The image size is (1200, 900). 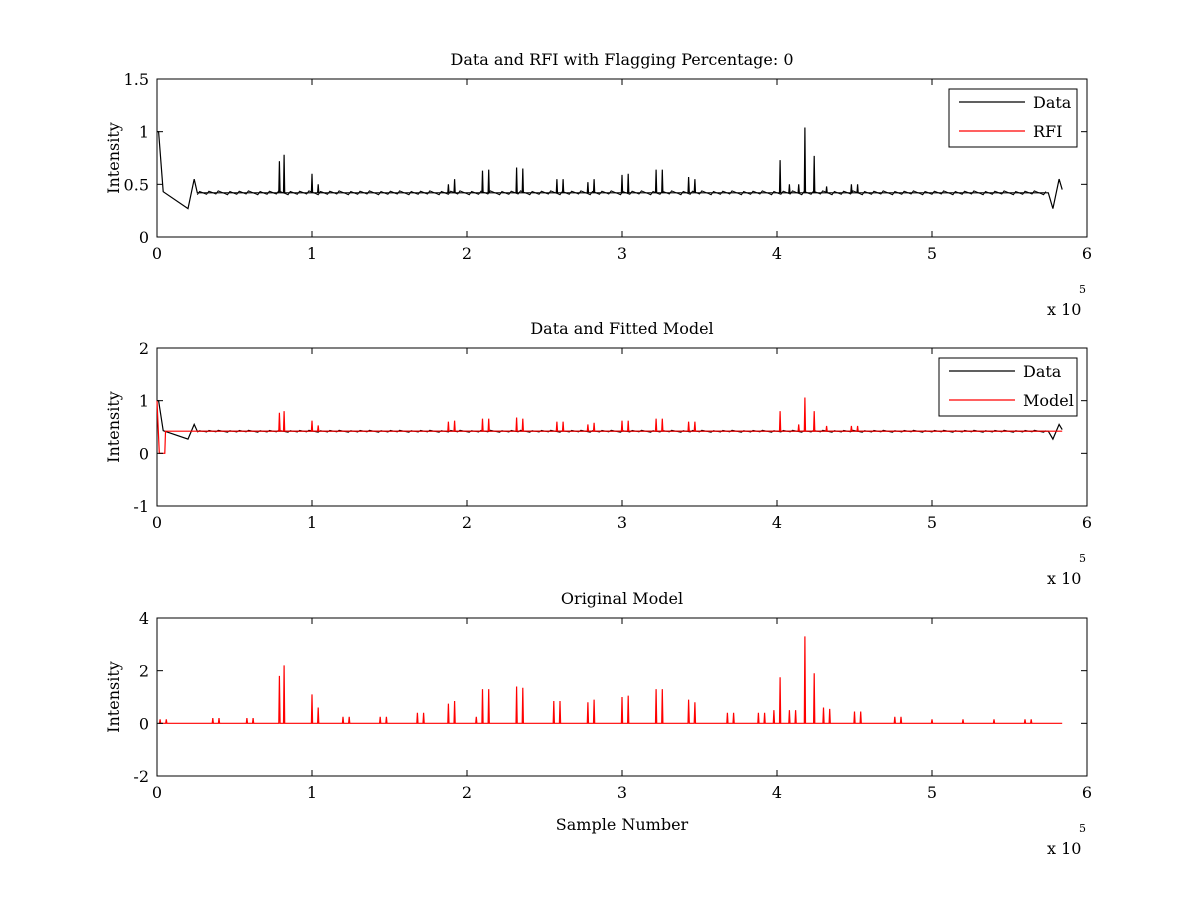 What do you see at coordinates (141, 506) in the screenshot?
I see `y-tick-label: -1` at bounding box center [141, 506].